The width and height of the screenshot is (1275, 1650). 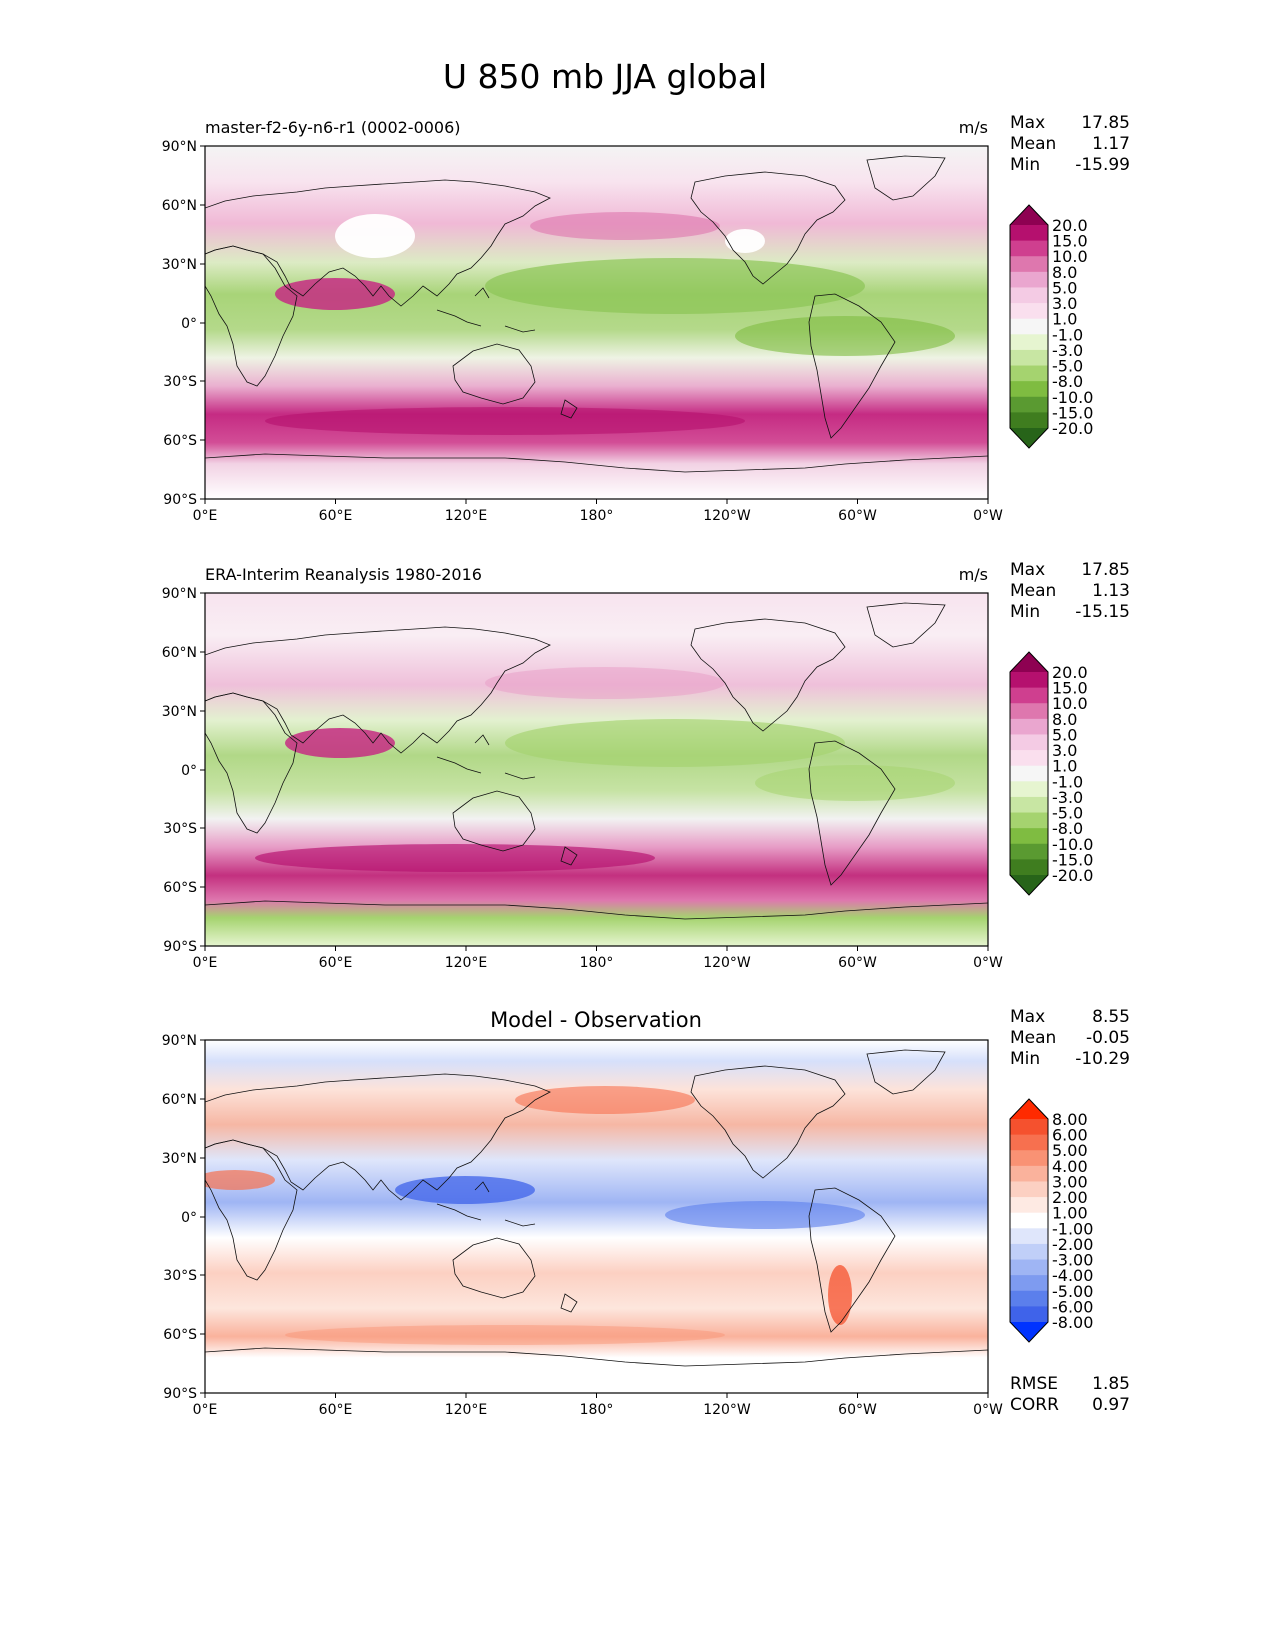 I want to click on stat-label: Mean, so click(x=1033, y=144).